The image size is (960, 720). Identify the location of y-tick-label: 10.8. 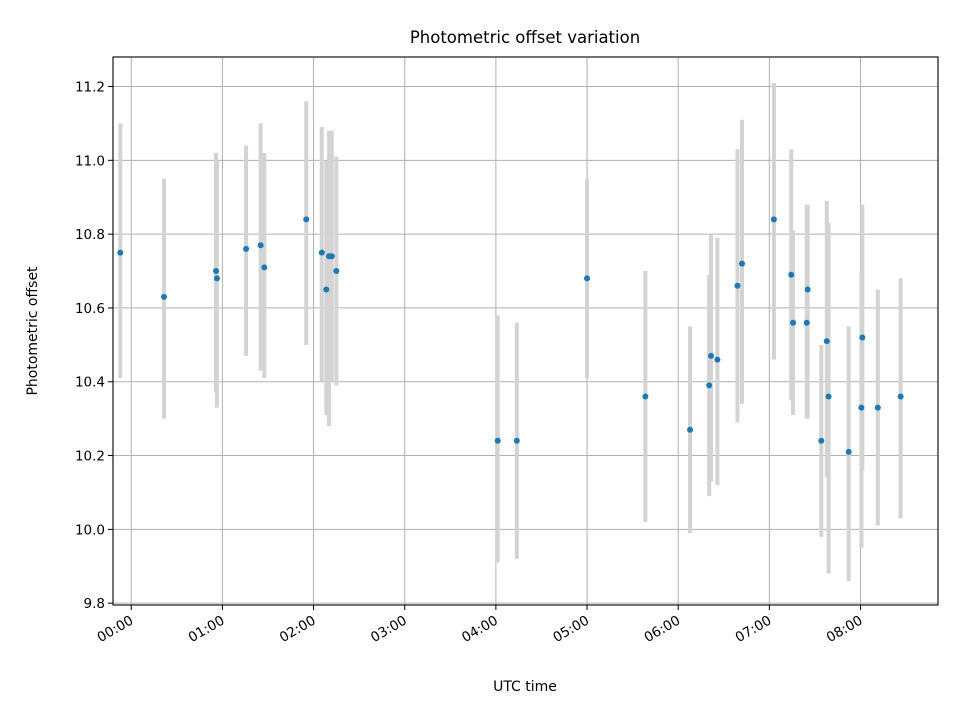
(90, 235).